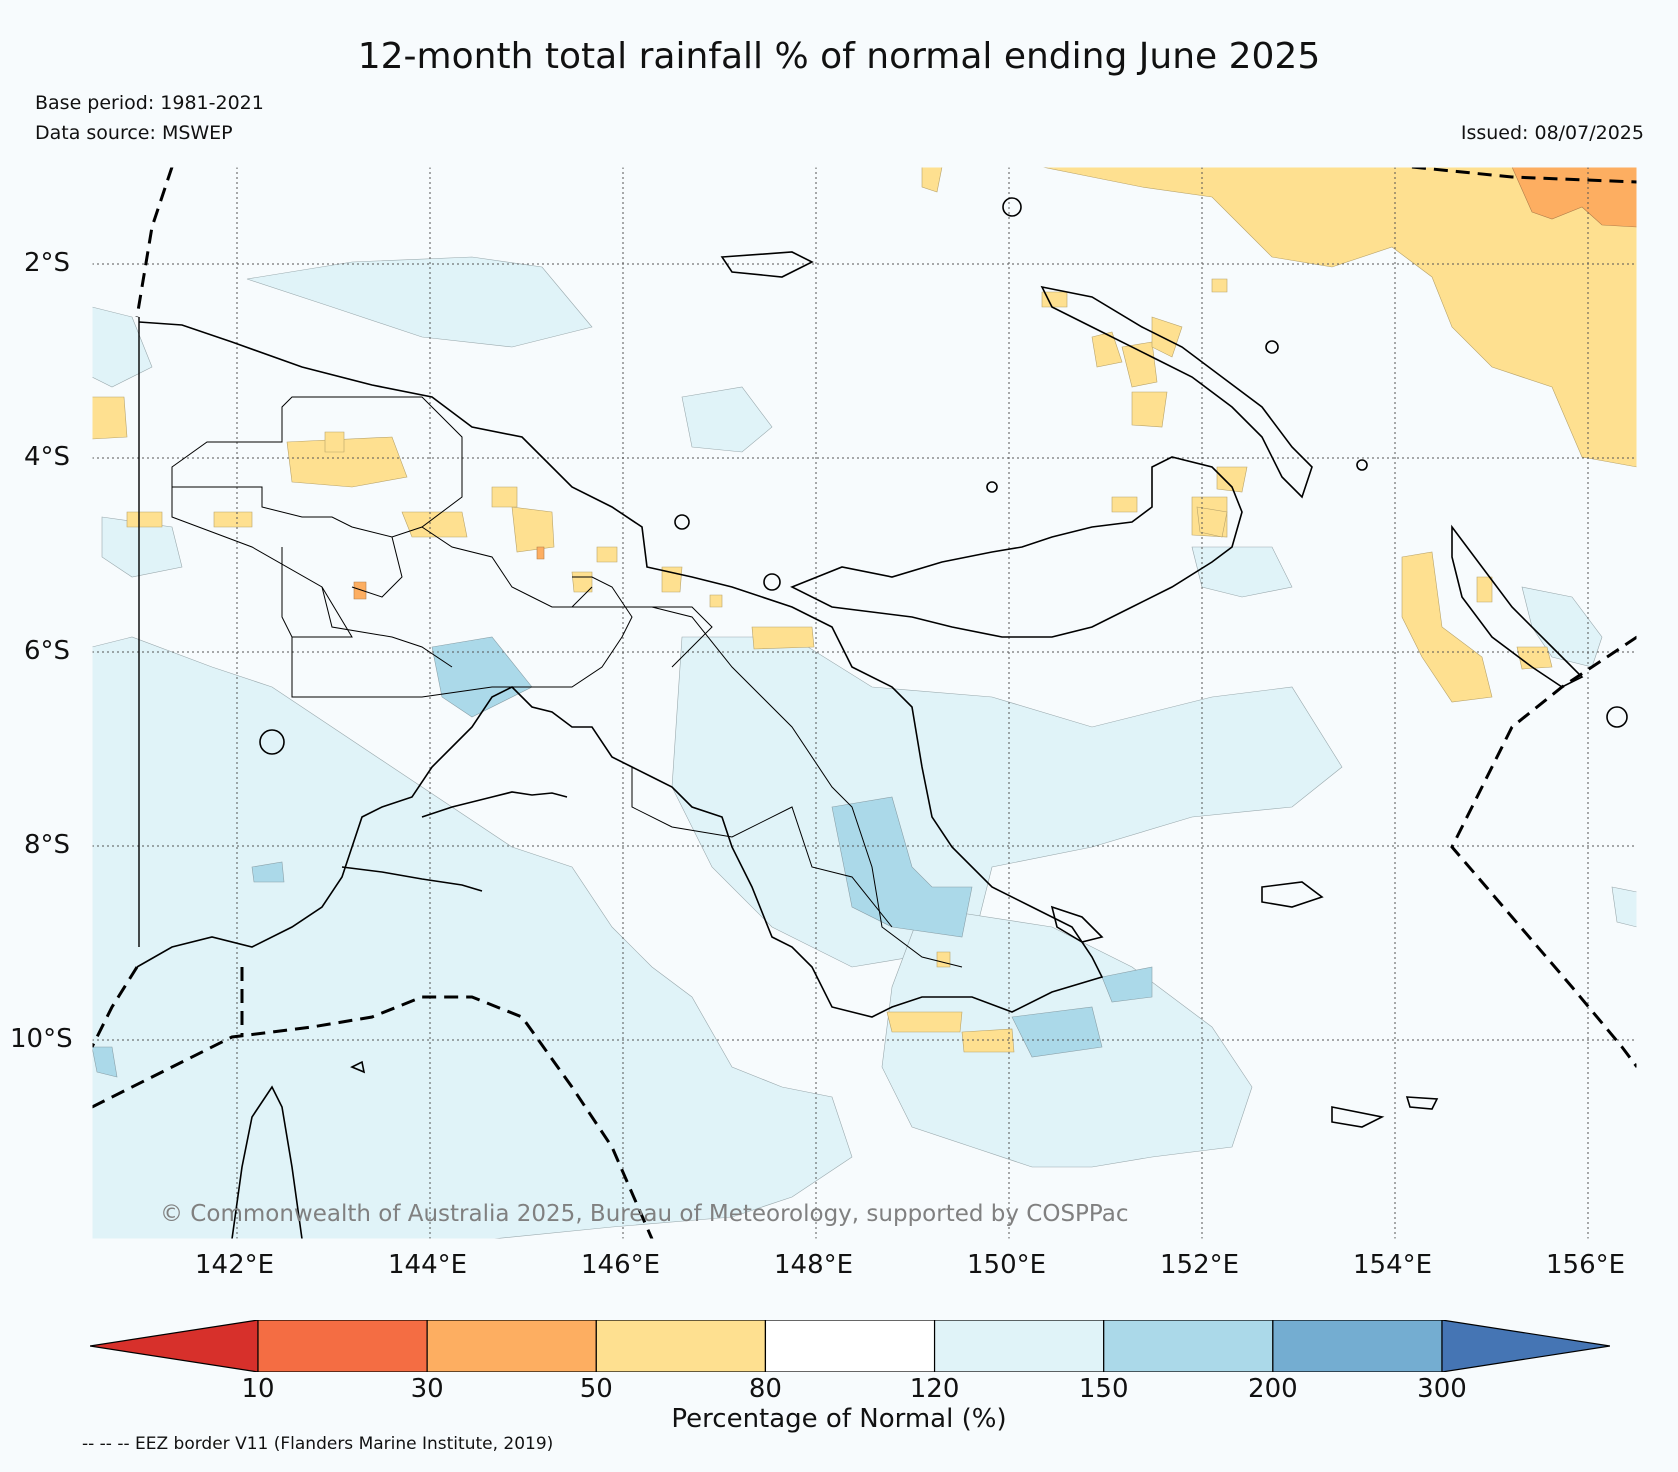 Image resolution: width=1678 pixels, height=1472 pixels. I want to click on lat-label-2s: 2°S, so click(47, 263).